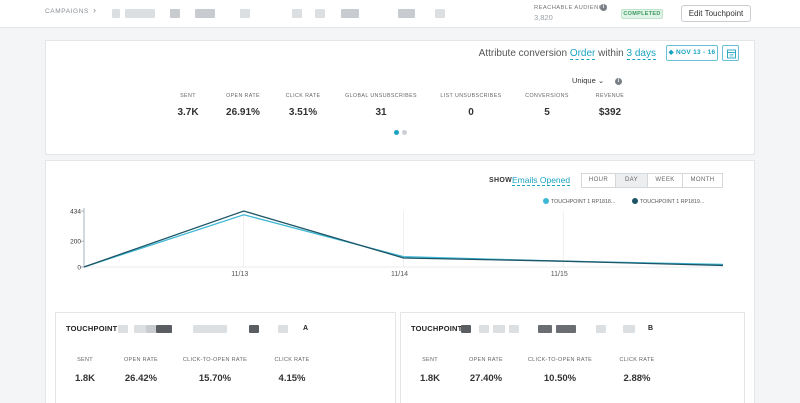 The image size is (800, 403). What do you see at coordinates (584, 80) in the screenshot?
I see `unique-dropdown-label: Unique` at bounding box center [584, 80].